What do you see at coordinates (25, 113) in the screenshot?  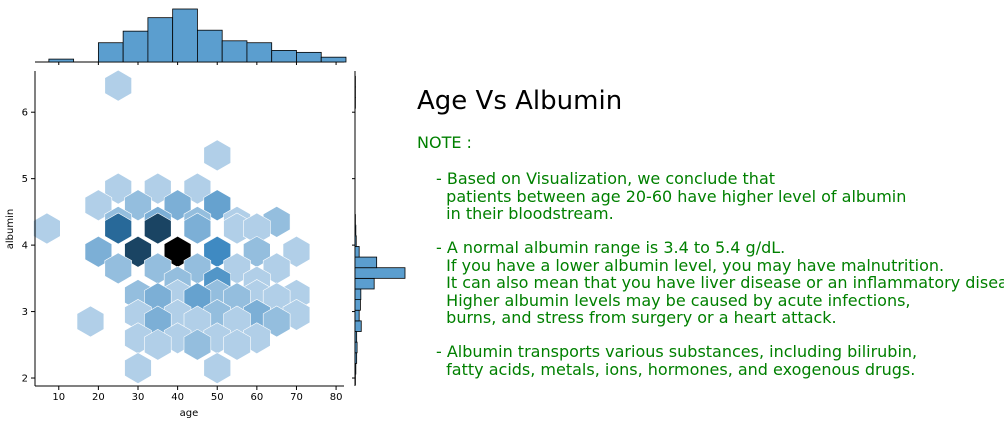 I see `y-tick-label-6: 6` at bounding box center [25, 113].